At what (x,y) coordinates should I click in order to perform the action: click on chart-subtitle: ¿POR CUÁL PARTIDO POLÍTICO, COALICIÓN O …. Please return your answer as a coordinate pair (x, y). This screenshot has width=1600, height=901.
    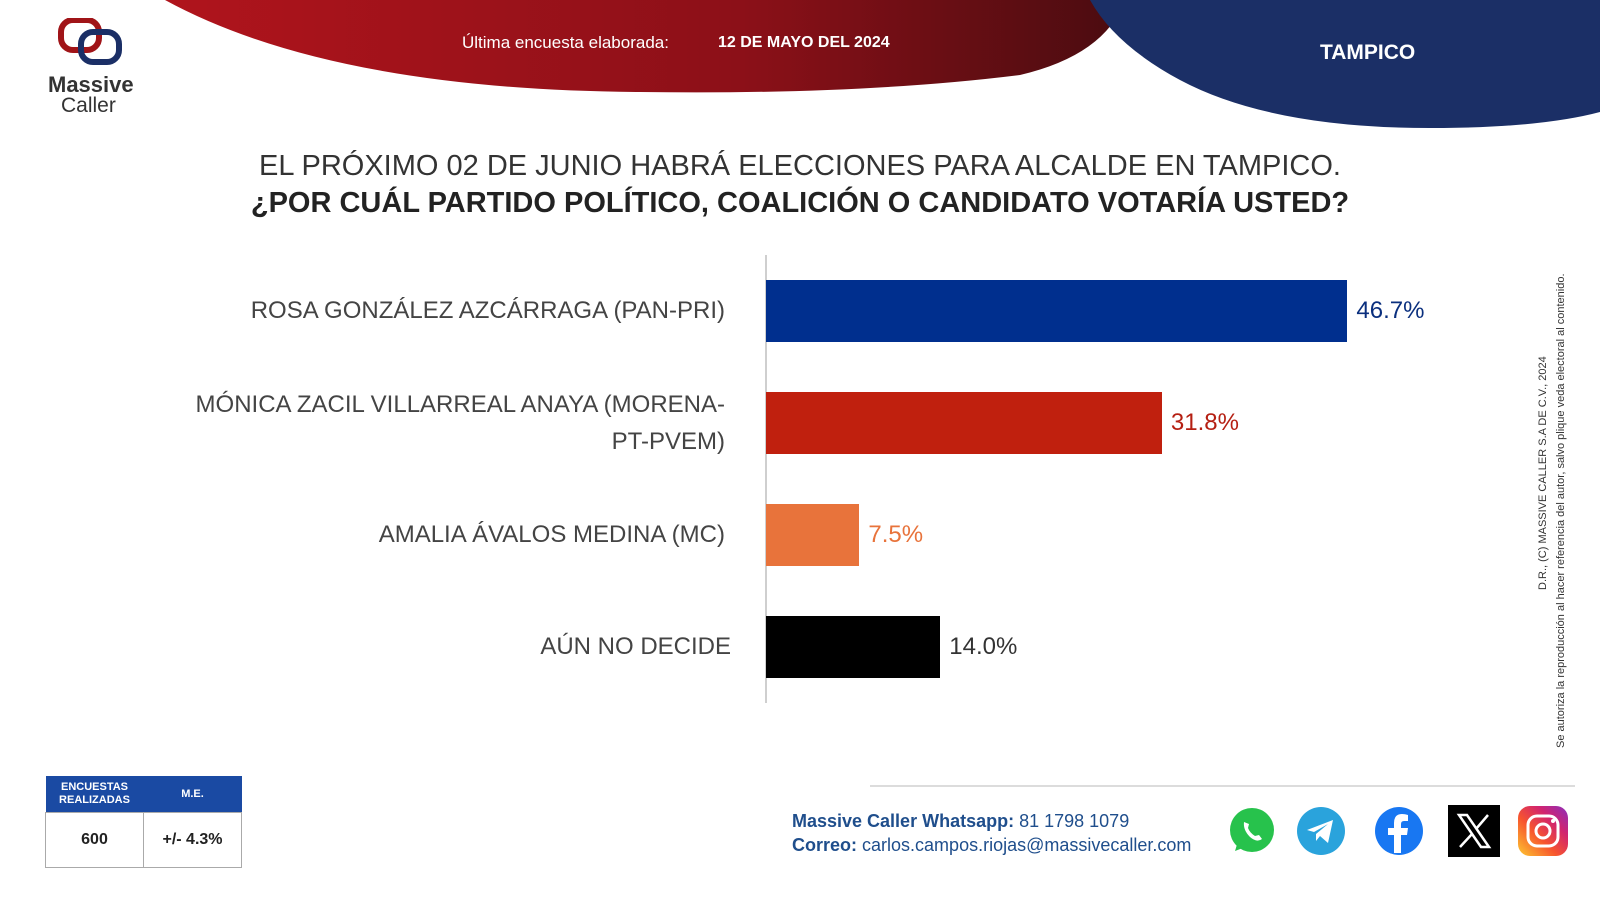
    Looking at the image, I should click on (800, 203).